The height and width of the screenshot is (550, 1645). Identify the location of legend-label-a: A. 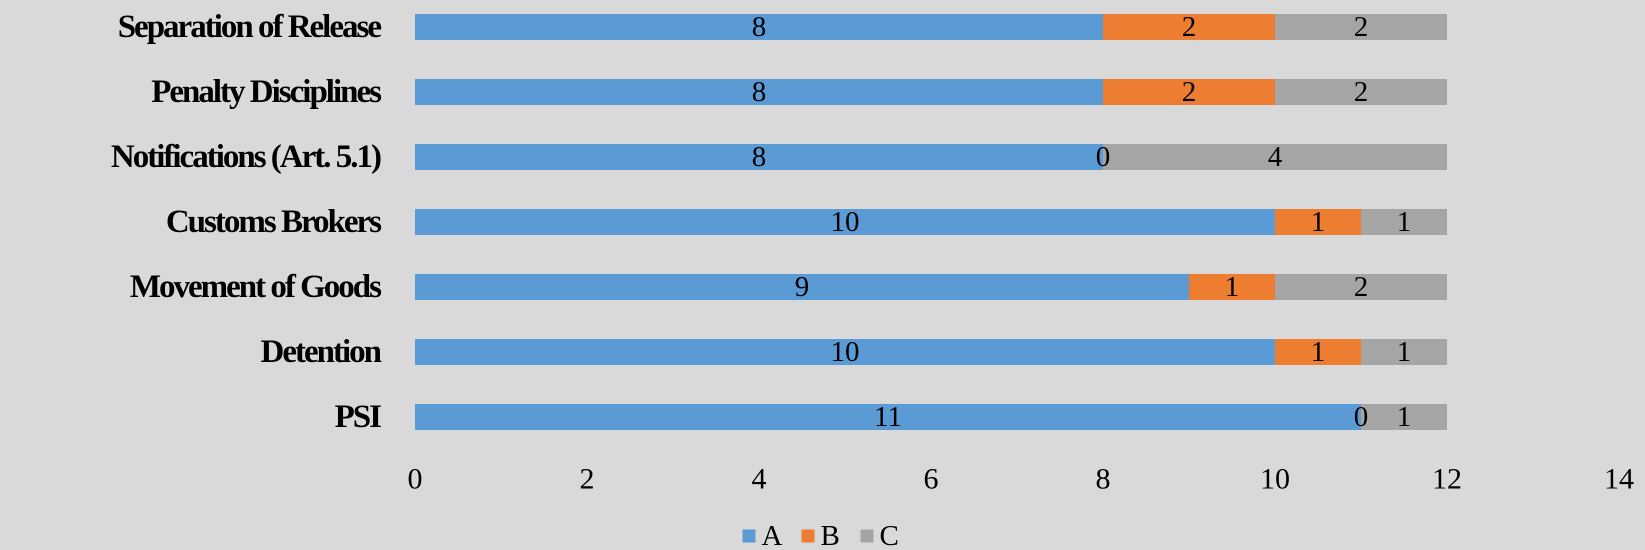
(772, 535).